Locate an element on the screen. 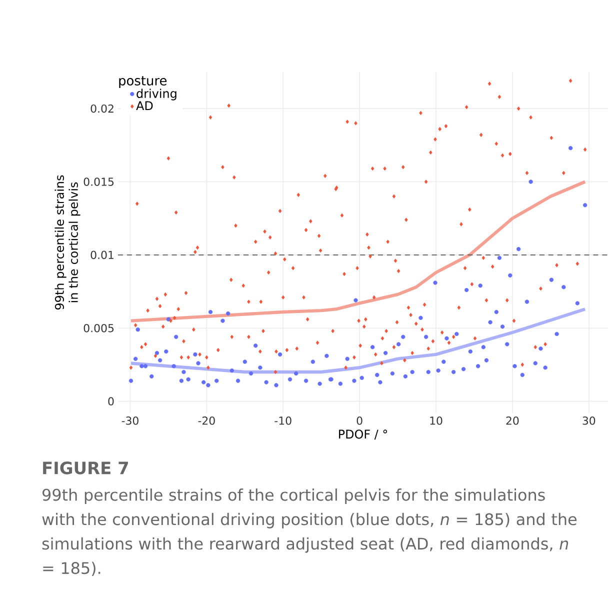  x-tick-label: 0 is located at coordinates (359, 420).